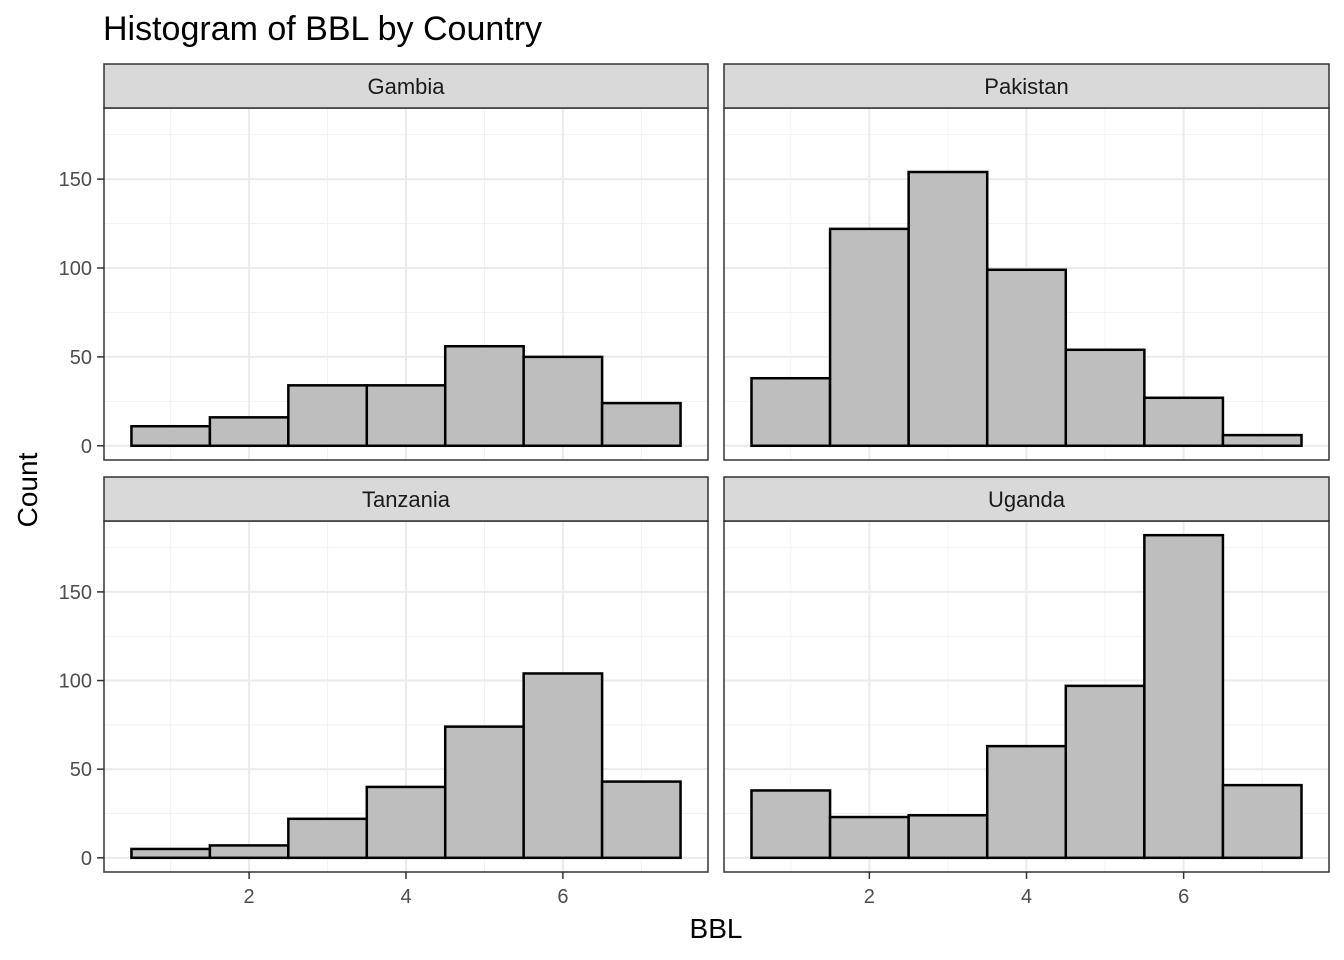 Image resolution: width=1344 pixels, height=960 pixels. I want to click on facet-strip-label: Gambia, so click(406, 86).